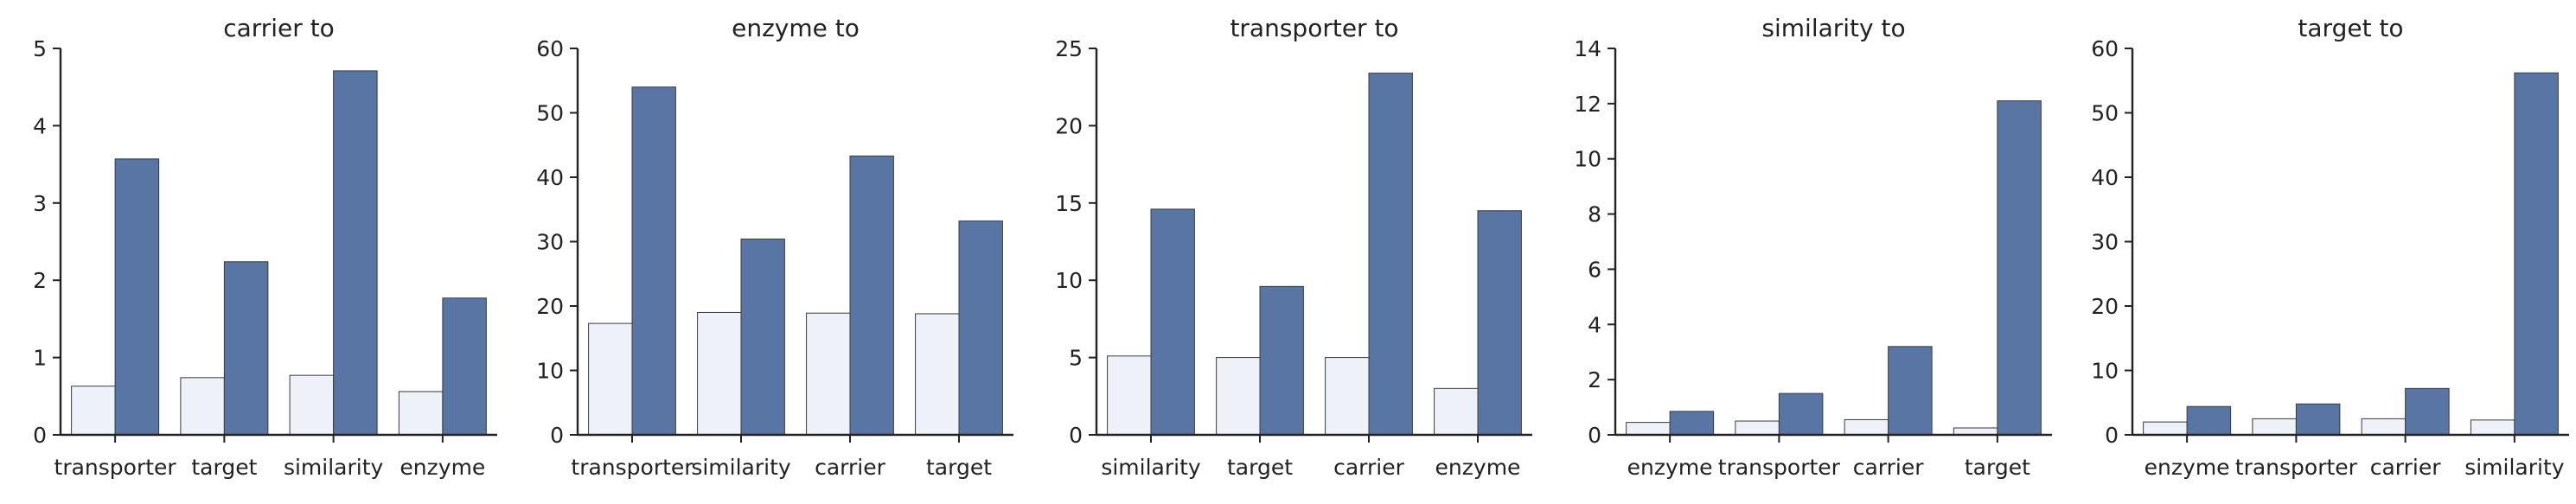 The height and width of the screenshot is (504, 2576). I want to click on y-tick-label: 25, so click(1069, 48).